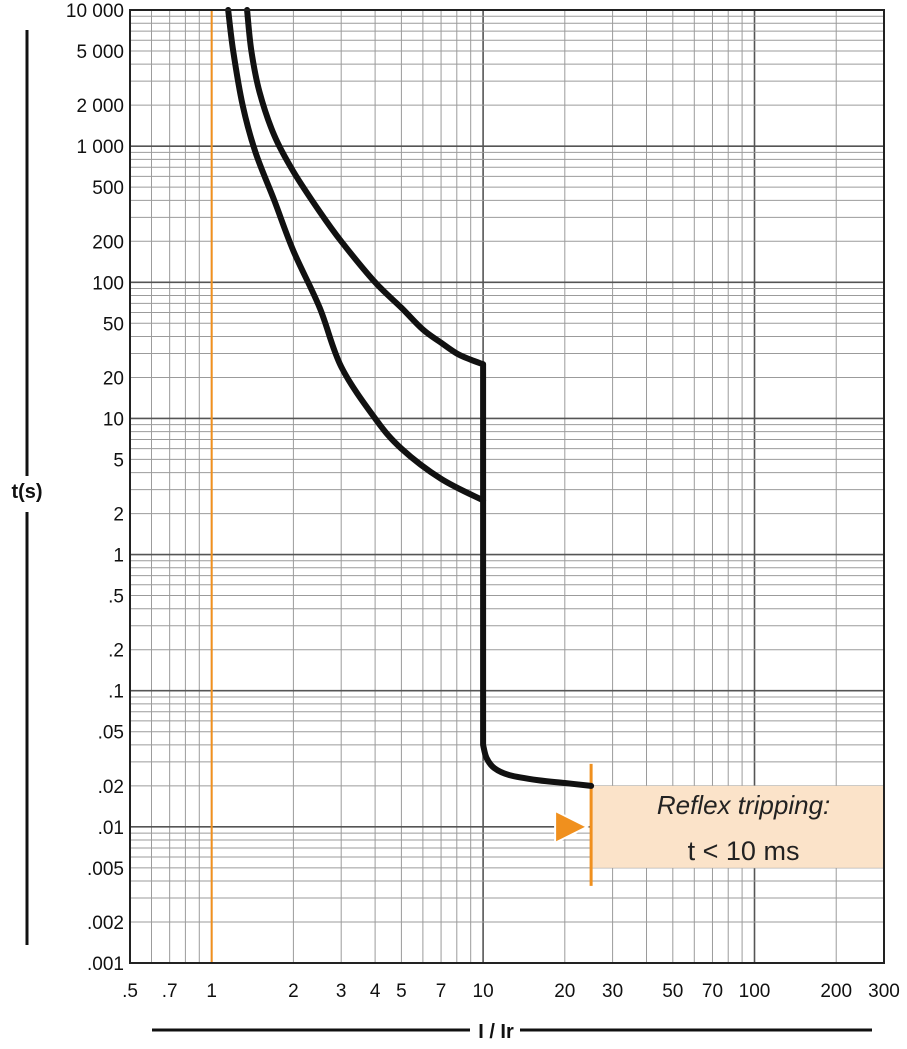 The image size is (907, 1049). What do you see at coordinates (755, 991) in the screenshot?
I see `x-tick-label: 100` at bounding box center [755, 991].